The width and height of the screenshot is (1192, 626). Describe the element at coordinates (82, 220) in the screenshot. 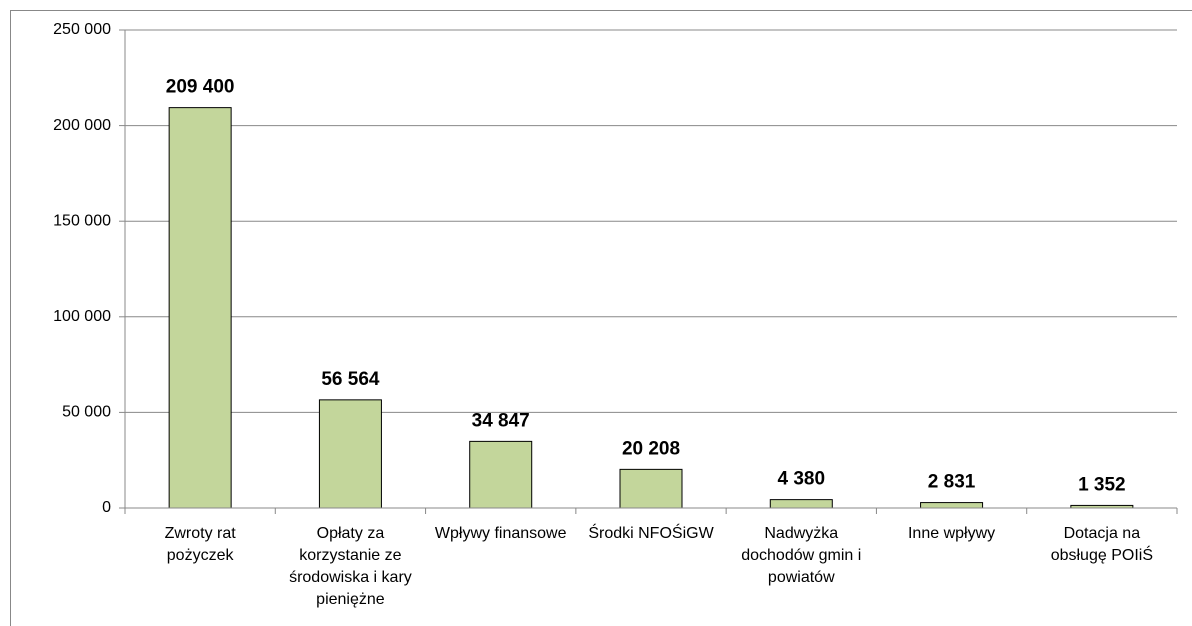

I see `y-tick-label: 150 000` at that location.